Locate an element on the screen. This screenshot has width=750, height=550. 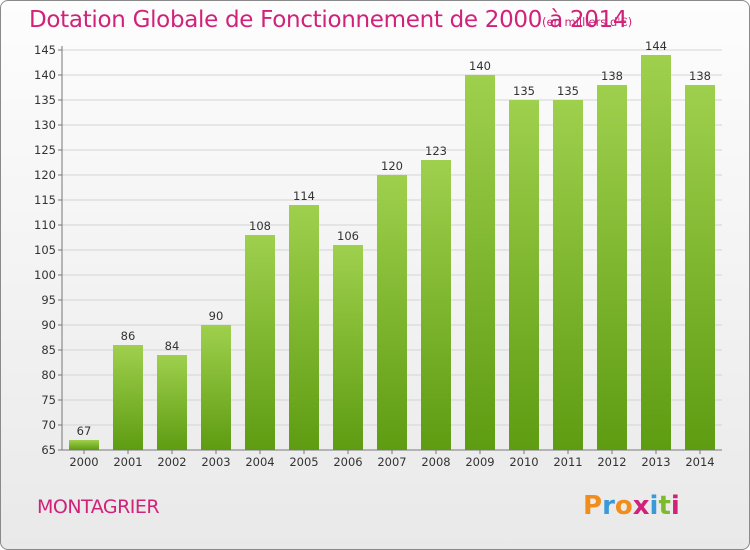
logo-letter: o is located at coordinates (623, 506).